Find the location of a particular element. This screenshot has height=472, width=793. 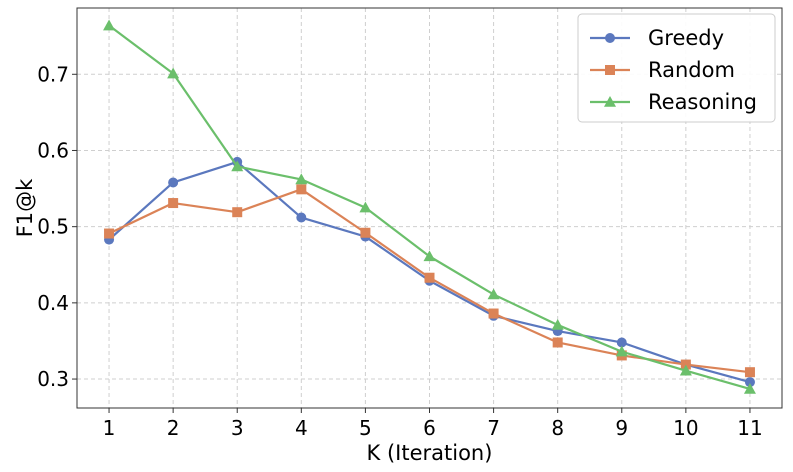

legend-label: Random is located at coordinates (691, 70).